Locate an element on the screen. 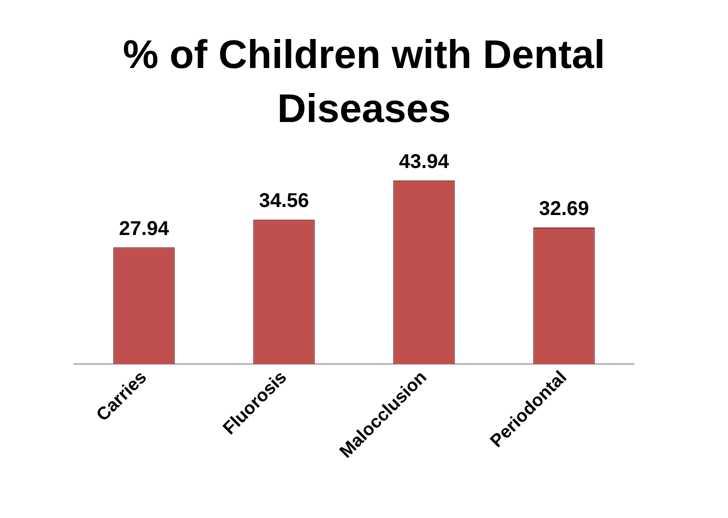 The width and height of the screenshot is (728, 518). chart-title: % of Children with Dental Diseases is located at coordinates (364, 82).